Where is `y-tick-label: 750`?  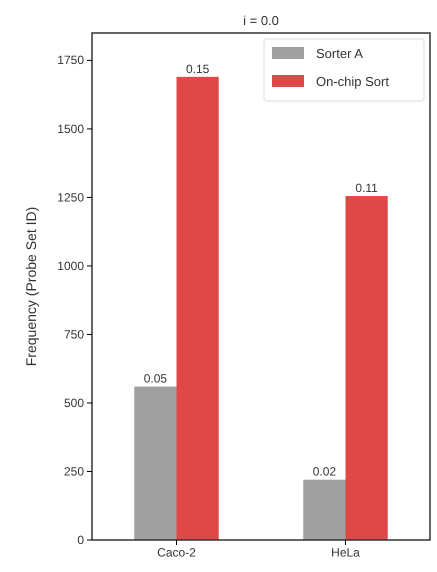 y-tick-label: 750 is located at coordinates (74, 334).